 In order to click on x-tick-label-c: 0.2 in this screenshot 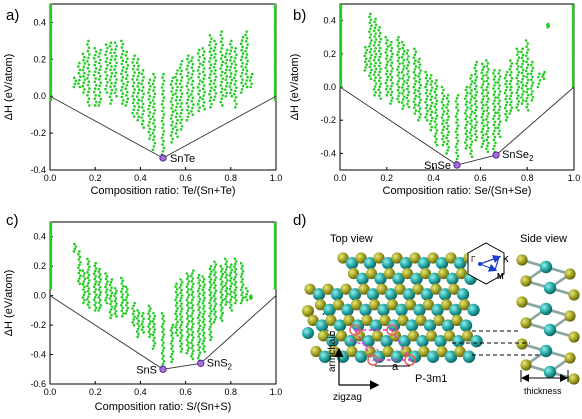, I will do `click(95, 392)`.